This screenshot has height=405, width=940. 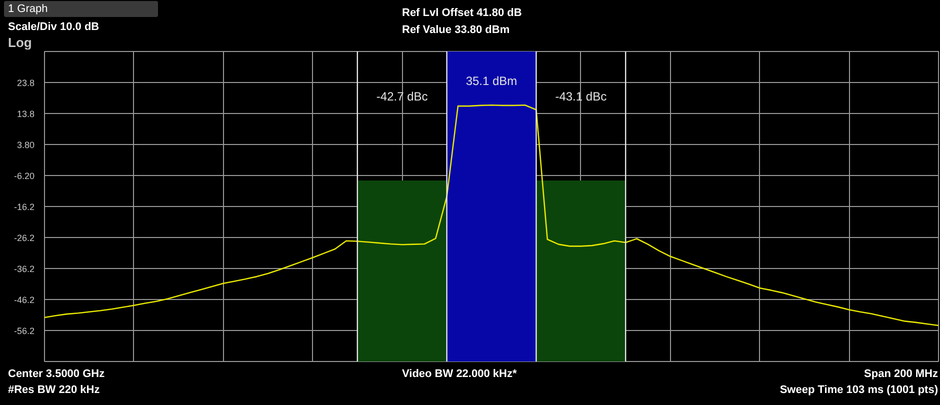 What do you see at coordinates (24, 269) in the screenshot?
I see `y-tick-label: -36.2` at bounding box center [24, 269].